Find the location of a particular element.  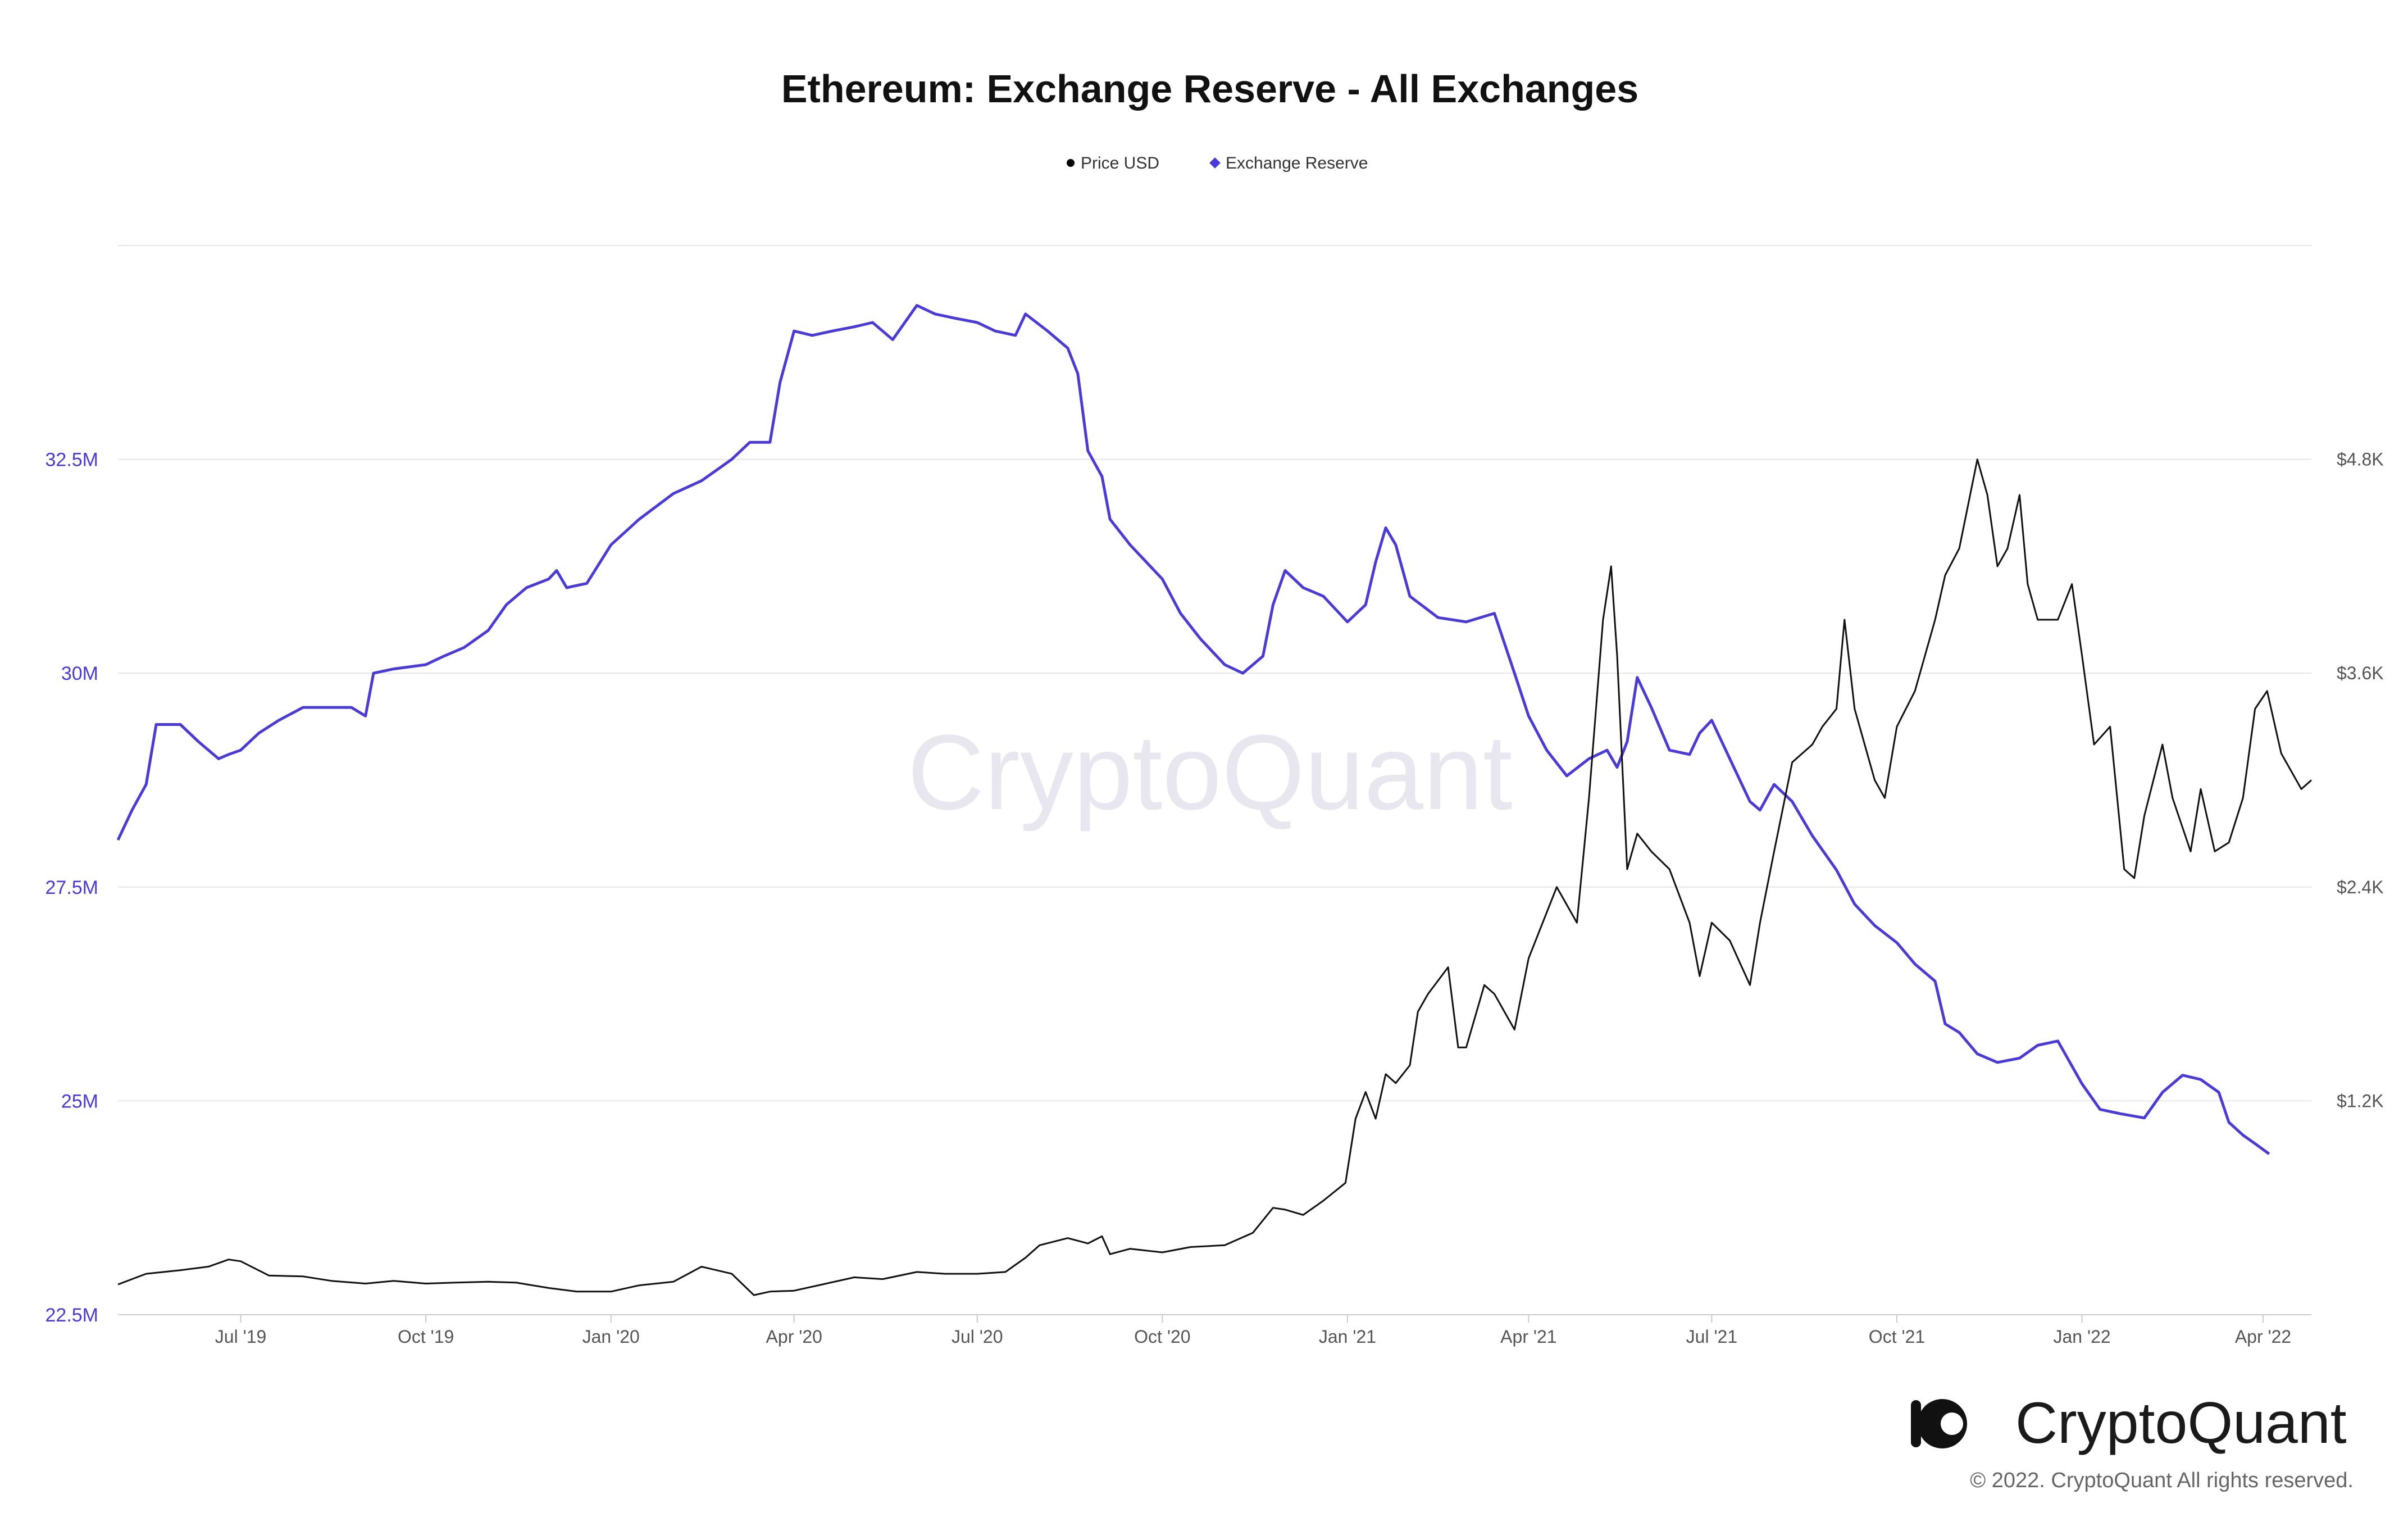

y-left-tick-label: 27.5M is located at coordinates (72, 887).